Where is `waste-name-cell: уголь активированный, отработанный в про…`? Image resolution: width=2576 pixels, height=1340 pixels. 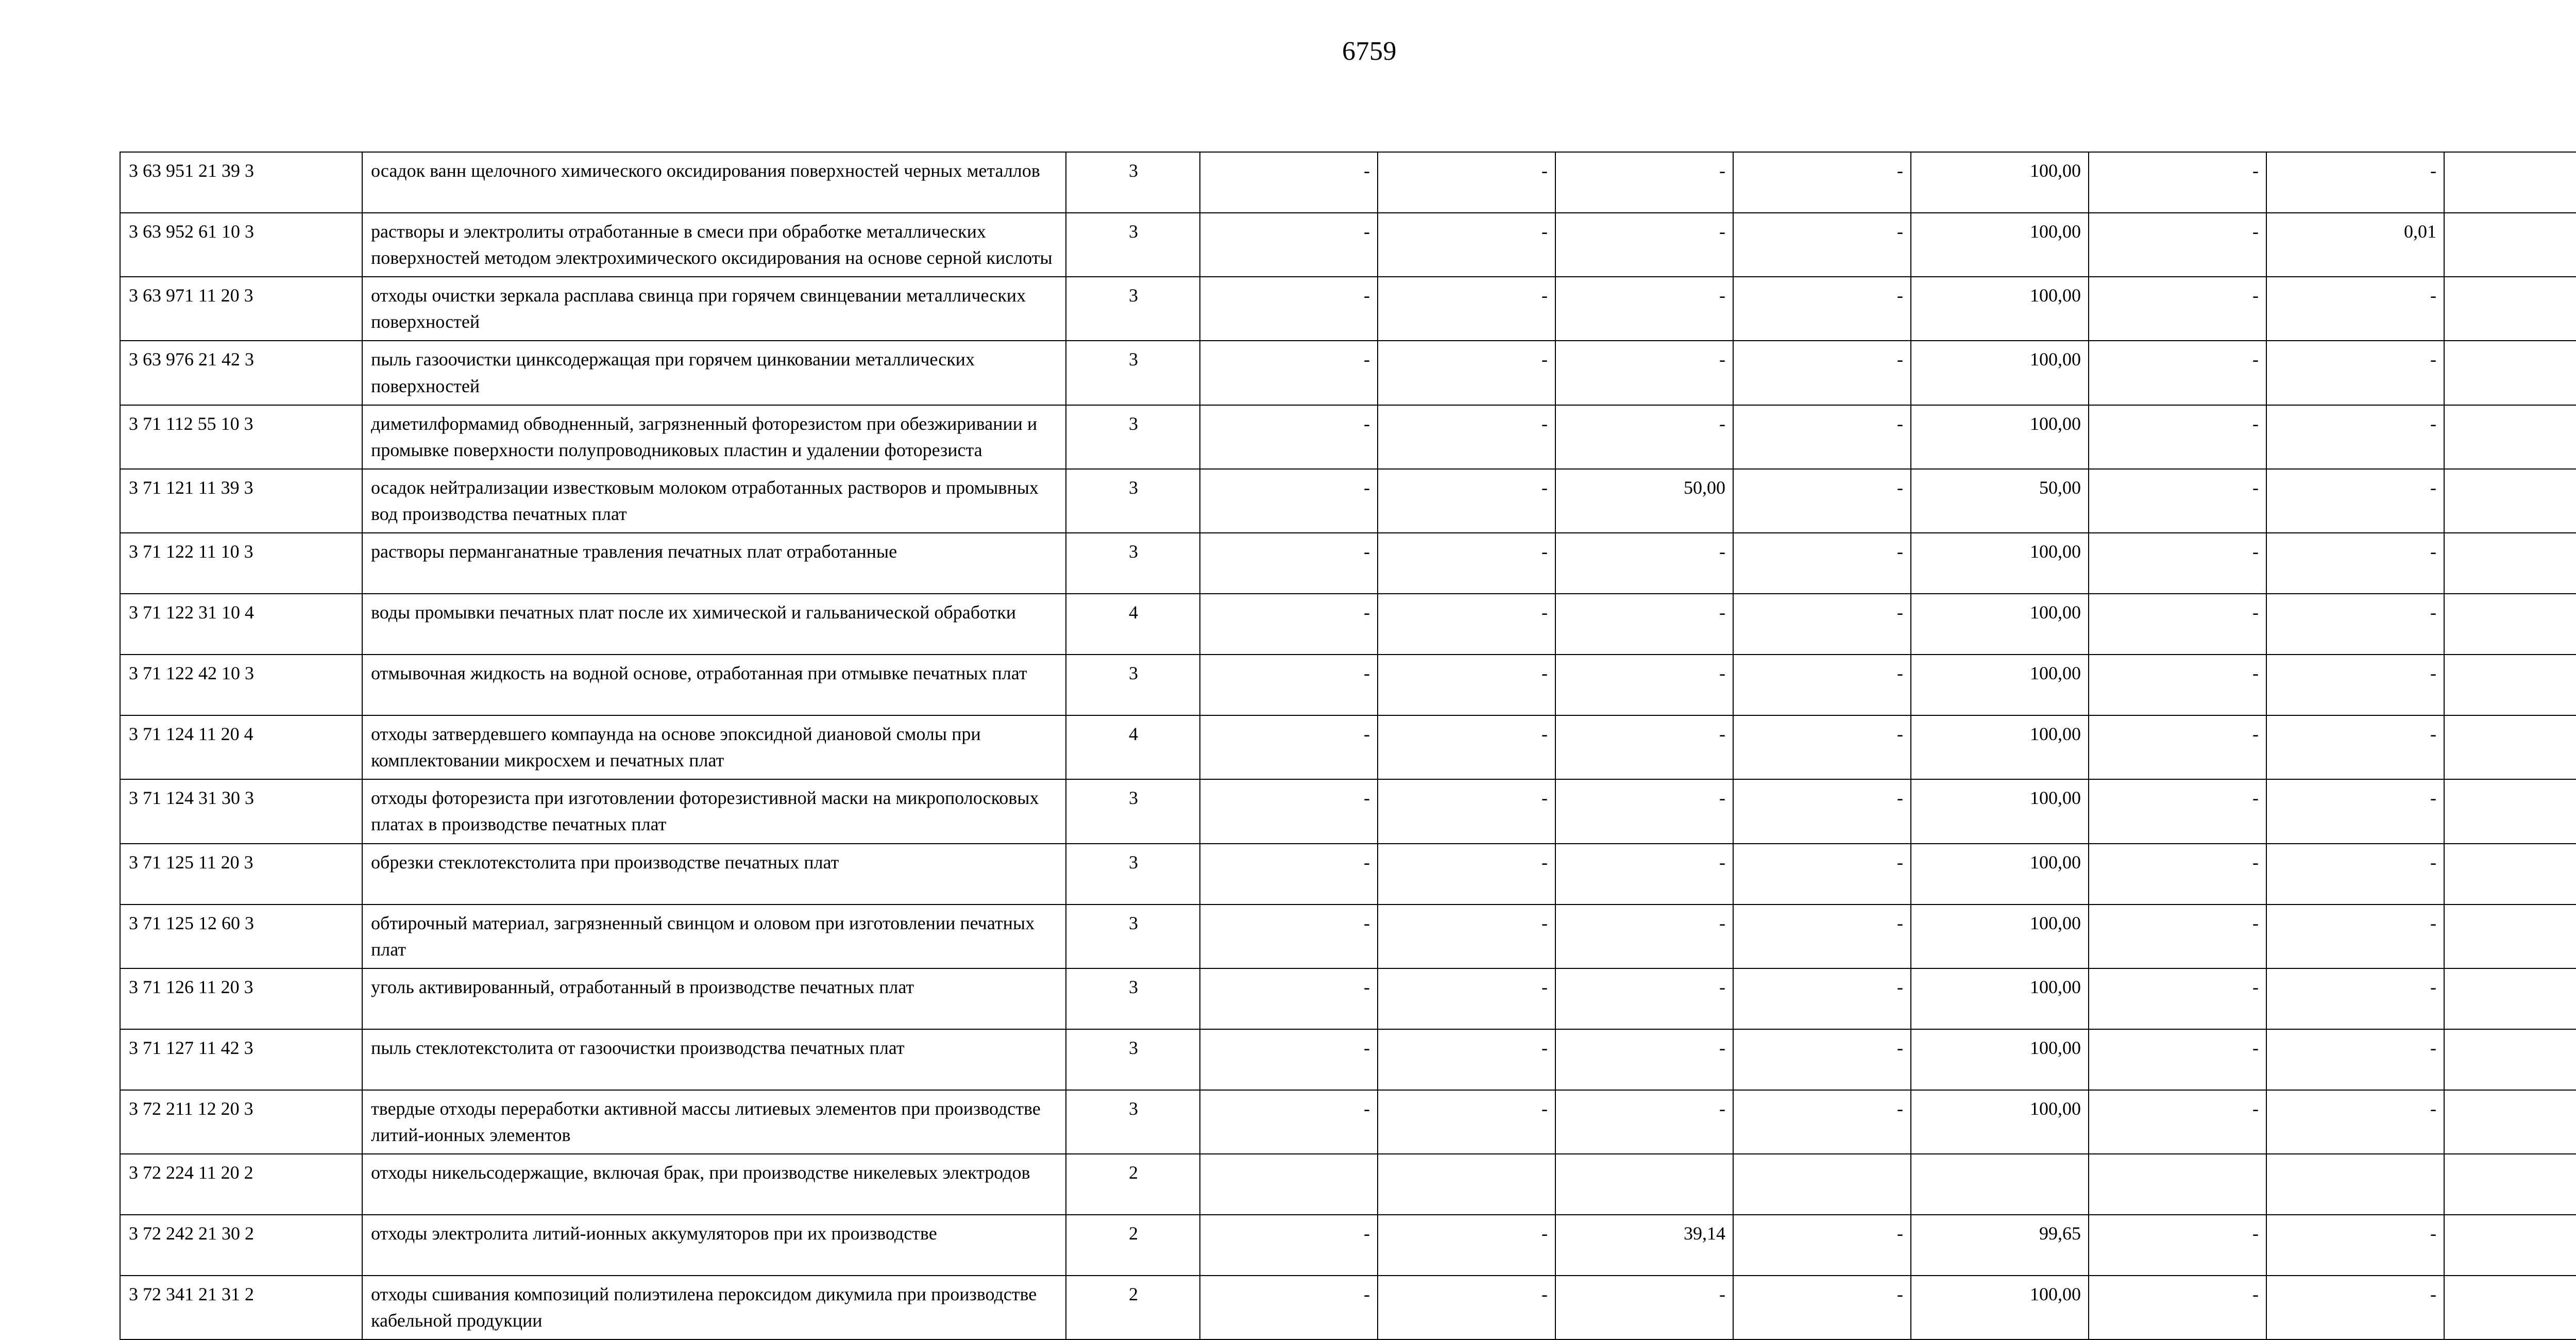
waste-name-cell: уголь активированный, отработанный в про… is located at coordinates (714, 998).